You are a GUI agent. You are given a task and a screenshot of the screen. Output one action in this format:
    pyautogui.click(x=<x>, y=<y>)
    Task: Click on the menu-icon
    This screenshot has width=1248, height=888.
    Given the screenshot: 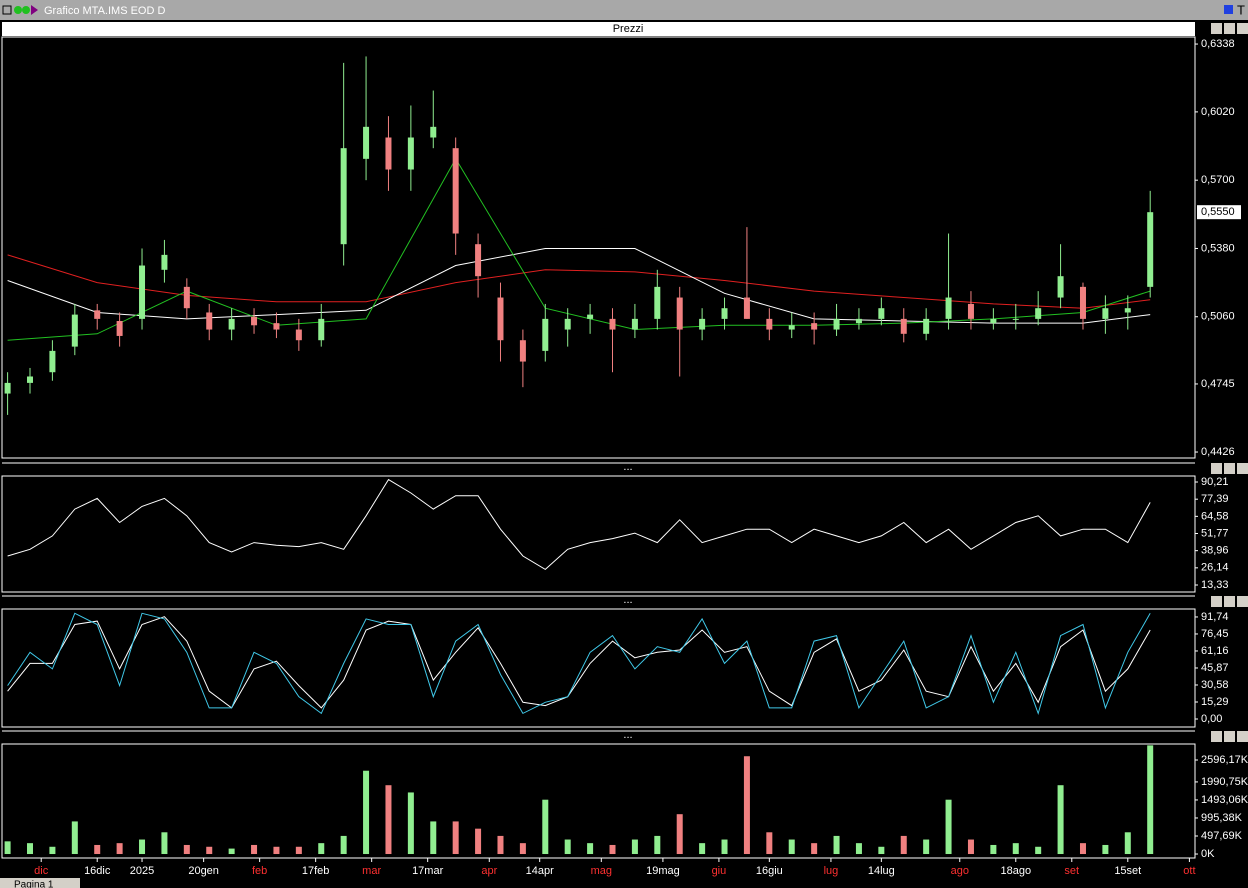 What is the action you would take?
    pyautogui.click(x=7, y=10)
    